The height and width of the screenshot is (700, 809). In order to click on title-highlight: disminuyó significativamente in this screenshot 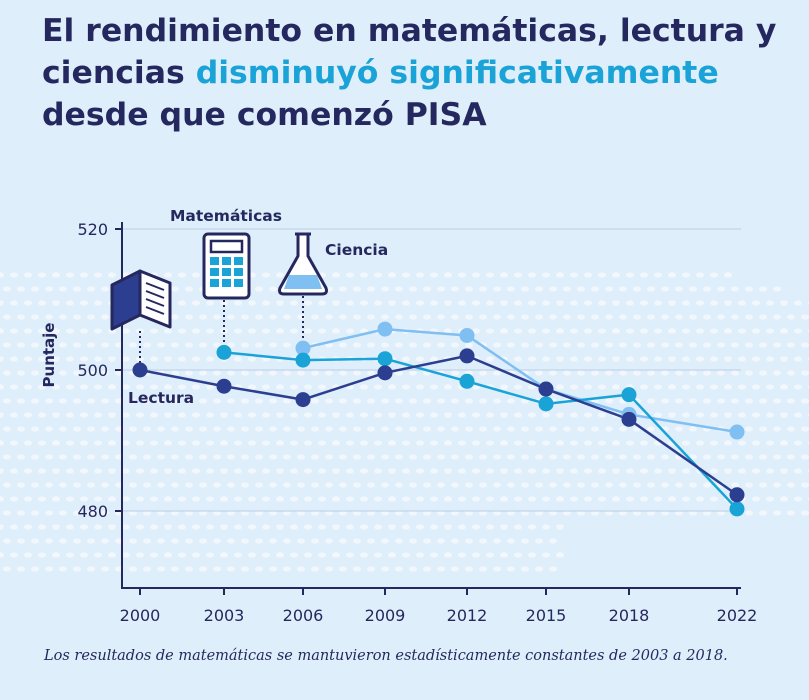, I will do `click(457, 73)`.